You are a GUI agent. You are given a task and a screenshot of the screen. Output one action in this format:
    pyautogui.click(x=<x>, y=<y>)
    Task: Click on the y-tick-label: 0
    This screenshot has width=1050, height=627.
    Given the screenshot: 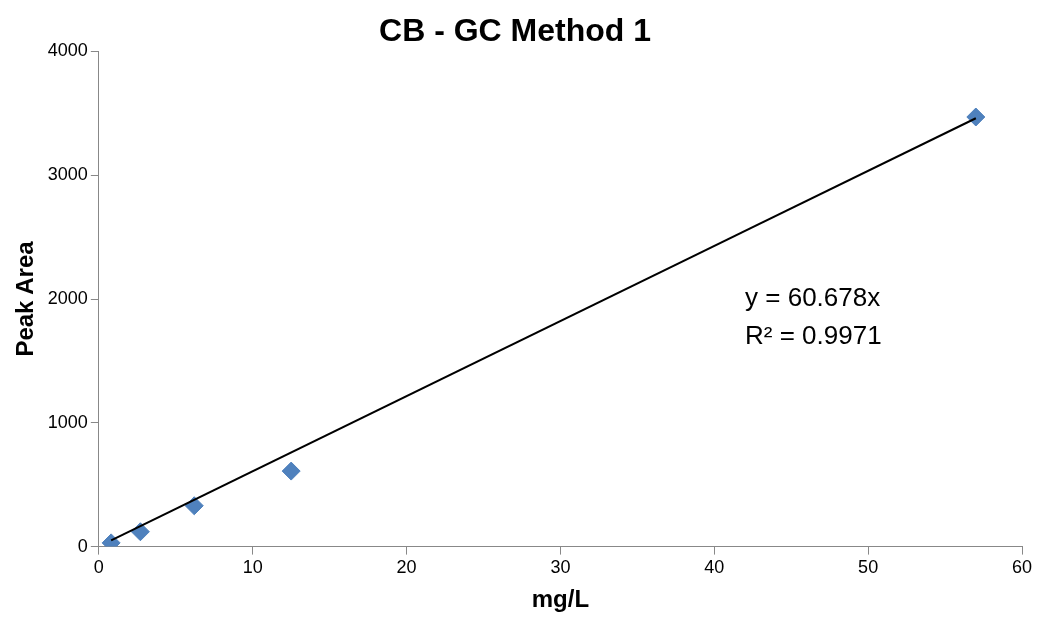 What is the action you would take?
    pyautogui.click(x=82, y=545)
    